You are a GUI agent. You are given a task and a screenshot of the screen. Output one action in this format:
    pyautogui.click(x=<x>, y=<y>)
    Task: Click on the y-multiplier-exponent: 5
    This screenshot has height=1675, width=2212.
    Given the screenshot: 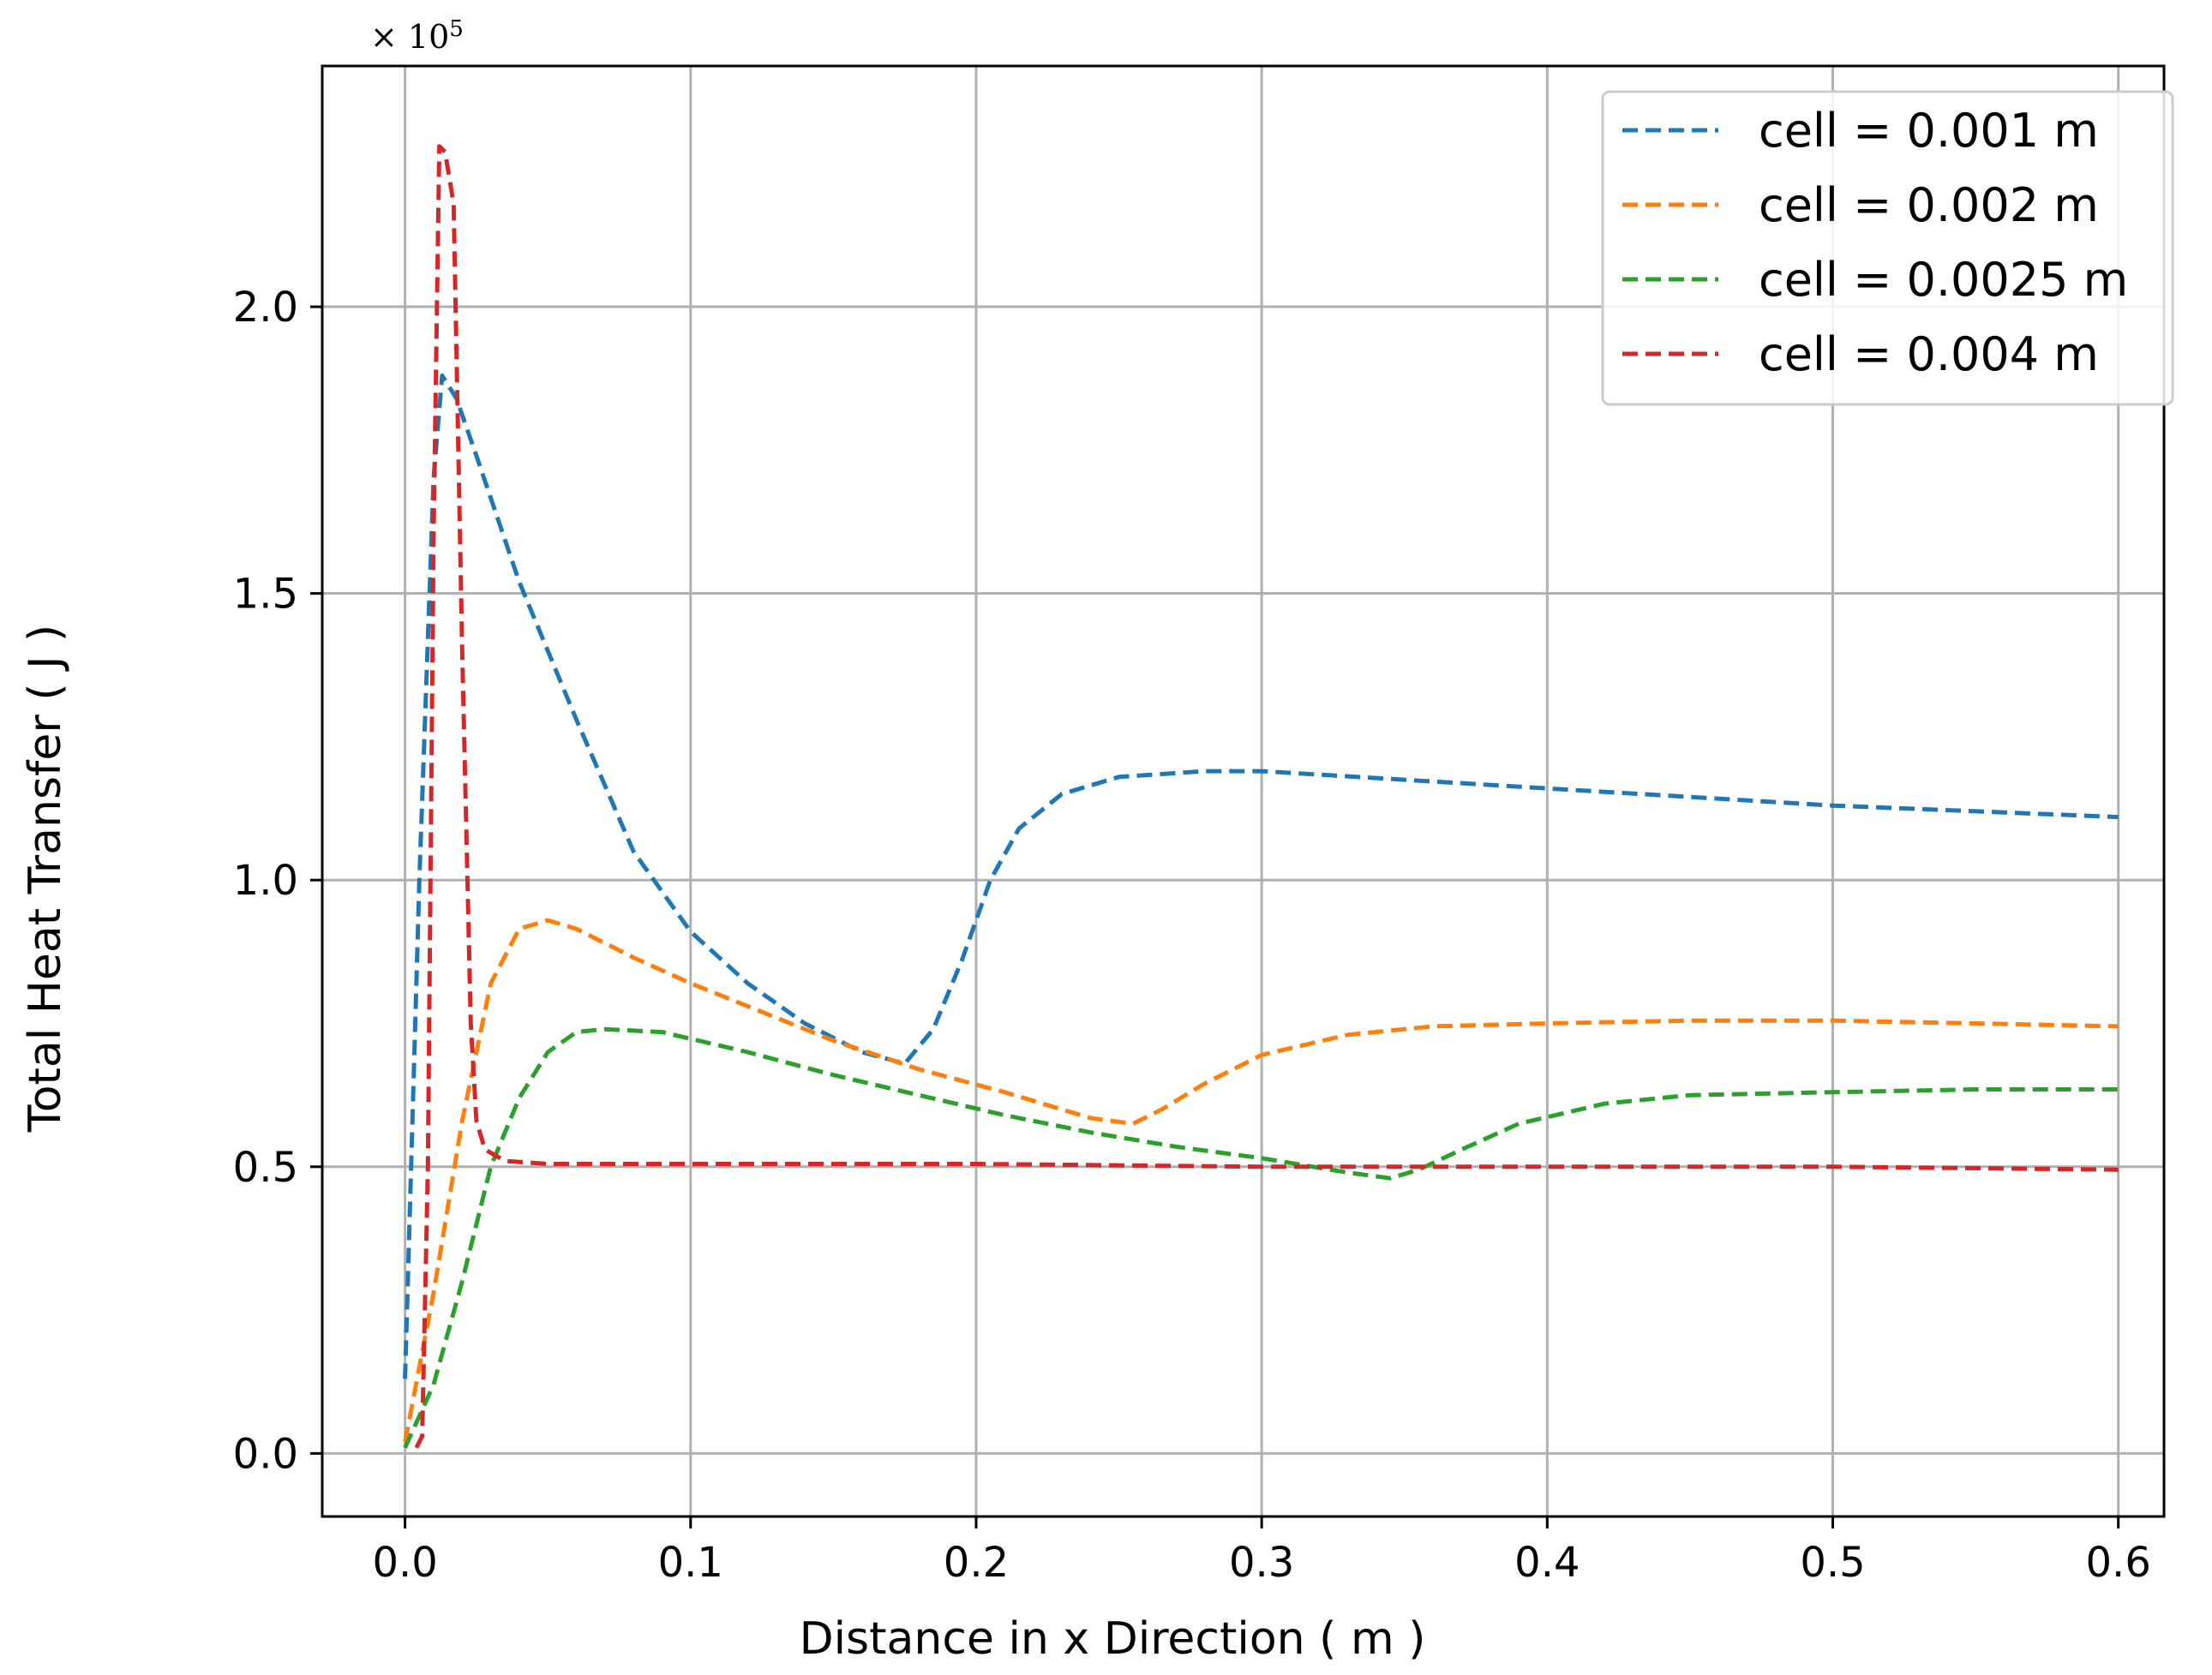 What is the action you would take?
    pyautogui.click(x=457, y=29)
    